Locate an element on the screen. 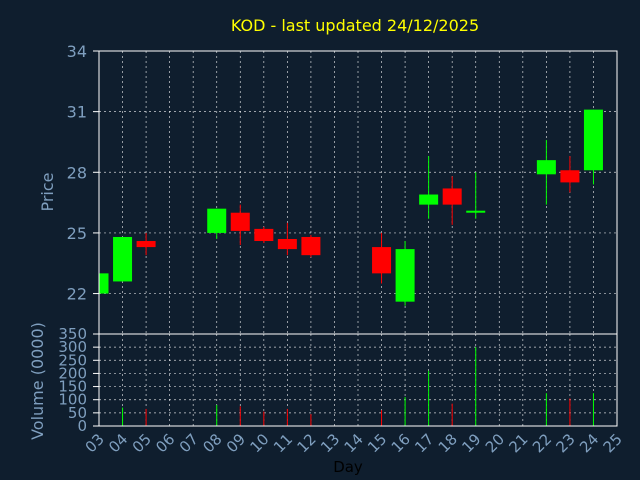 The image size is (640, 480). volume-bars is located at coordinates (358, 386).